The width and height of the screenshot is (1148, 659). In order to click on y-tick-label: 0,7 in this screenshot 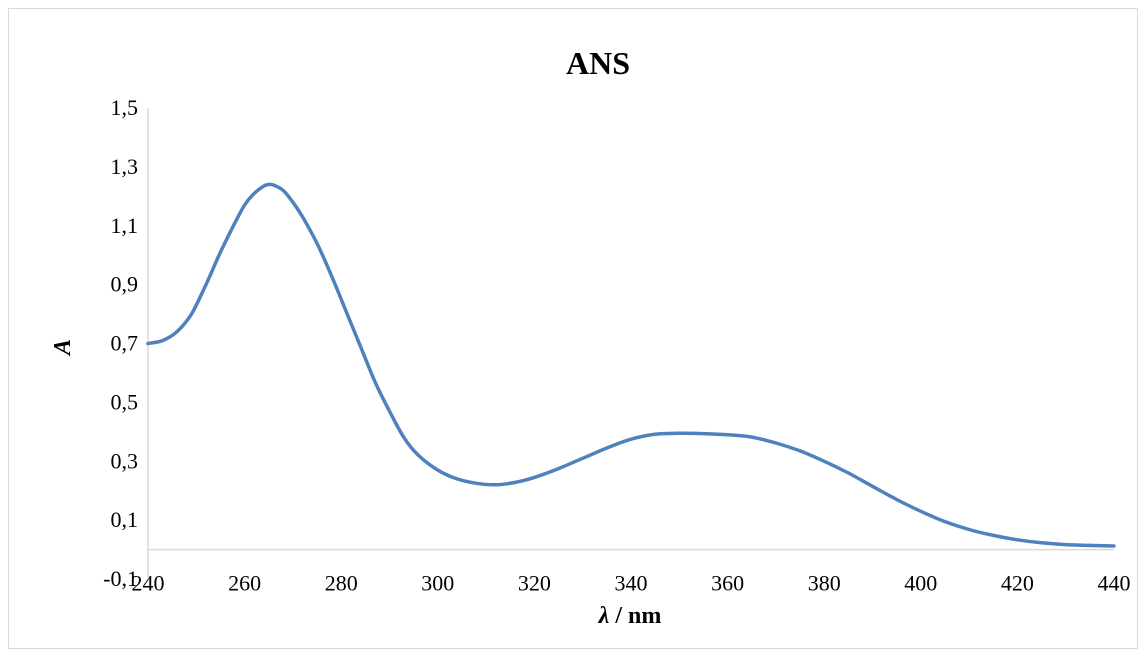, I will do `click(125, 343)`.